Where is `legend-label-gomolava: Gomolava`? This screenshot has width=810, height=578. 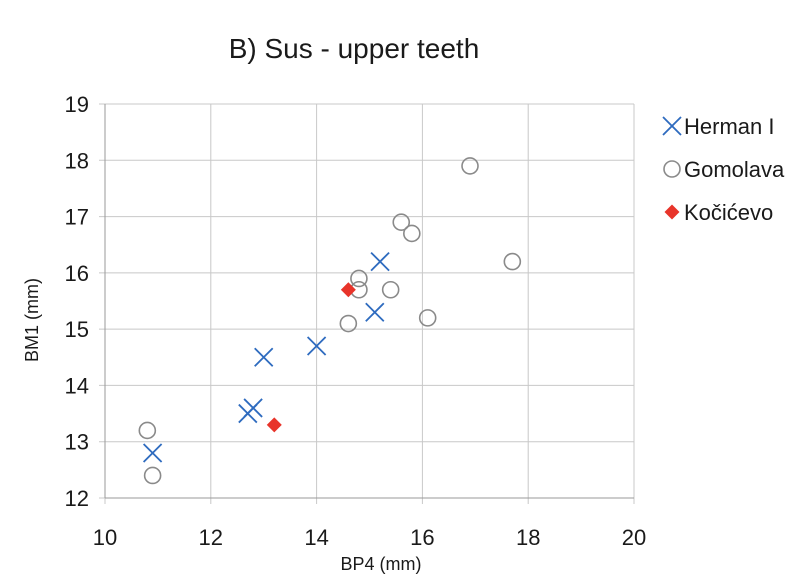
legend-label-gomolava: Gomolava is located at coordinates (734, 169).